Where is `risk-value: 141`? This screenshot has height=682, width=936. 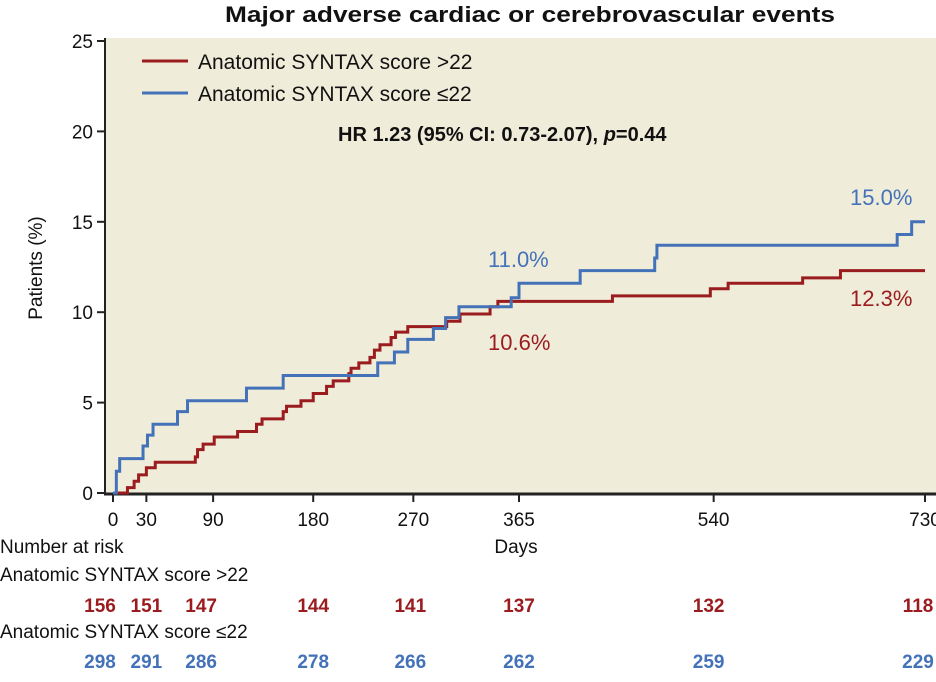
risk-value: 141 is located at coordinates (410, 606).